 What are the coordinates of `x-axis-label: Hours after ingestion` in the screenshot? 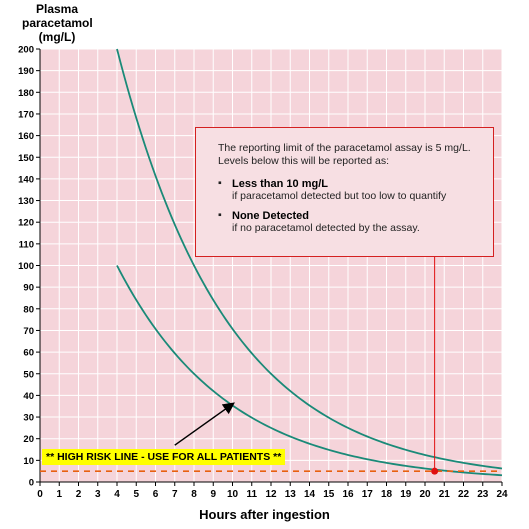 It's located at (264, 514).